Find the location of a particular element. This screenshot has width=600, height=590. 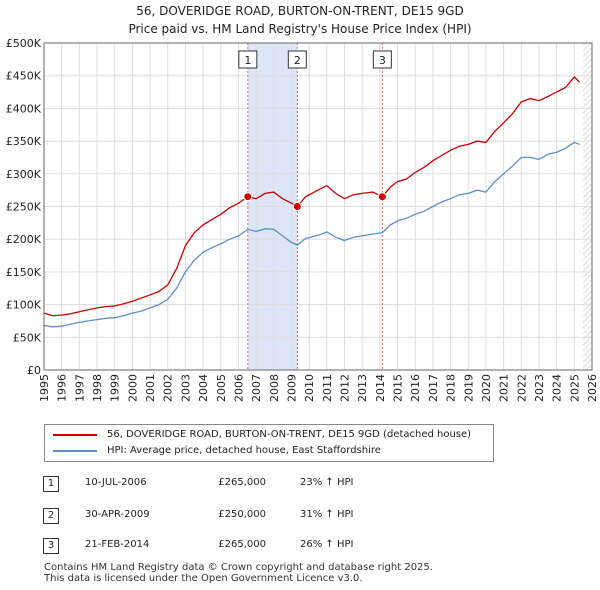

x-tick-label: 2024 is located at coordinates (557, 388).